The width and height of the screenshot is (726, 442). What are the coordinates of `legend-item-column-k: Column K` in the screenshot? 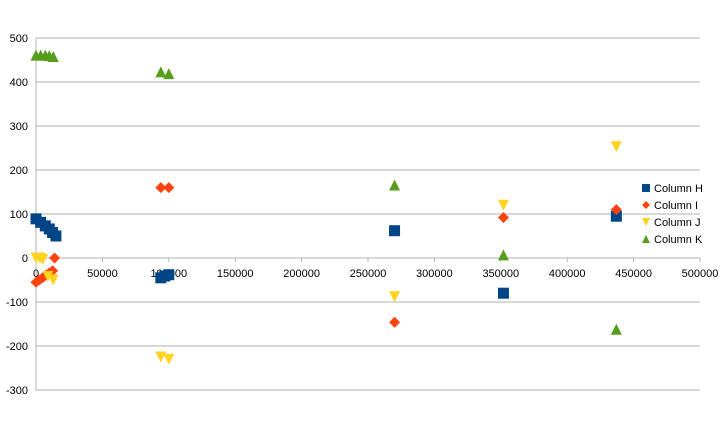 It's located at (672, 240).